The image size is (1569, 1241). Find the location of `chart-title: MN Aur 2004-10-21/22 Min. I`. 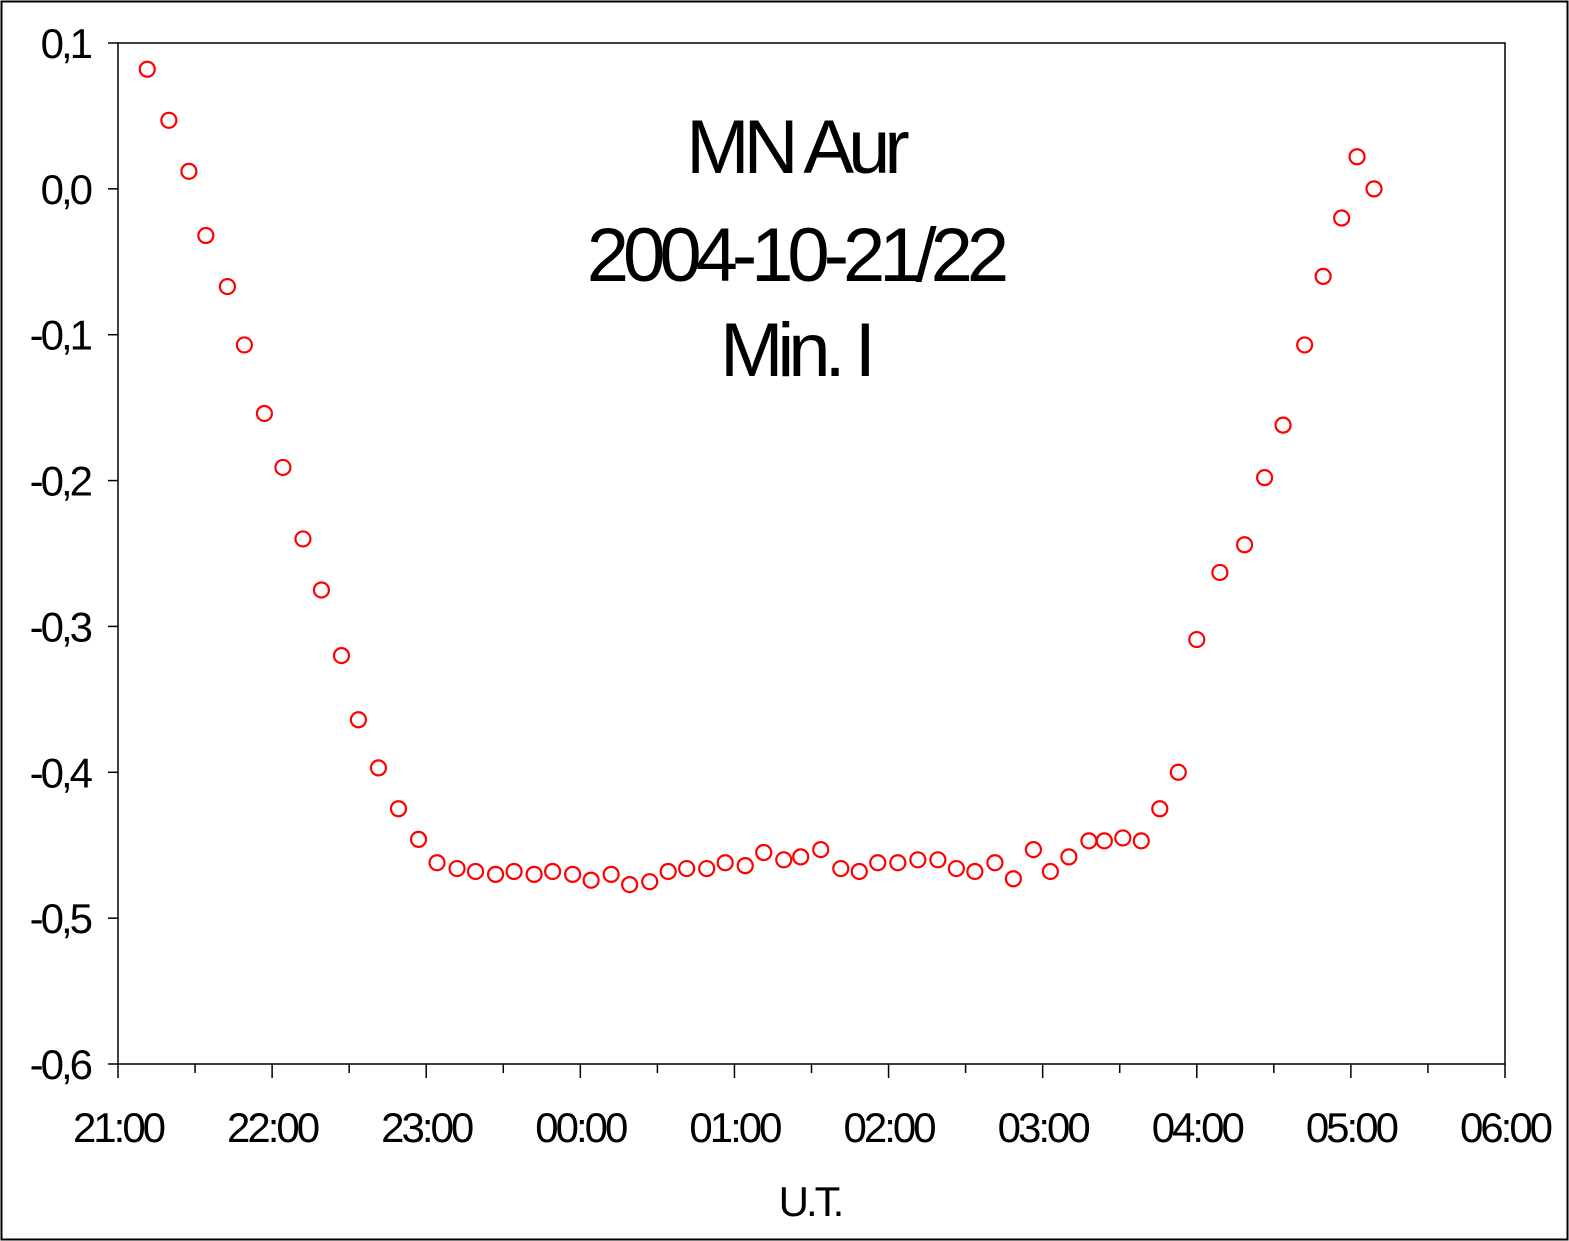

chart-title: MN Aur 2004-10-21/22 Min. I is located at coordinates (799, 249).